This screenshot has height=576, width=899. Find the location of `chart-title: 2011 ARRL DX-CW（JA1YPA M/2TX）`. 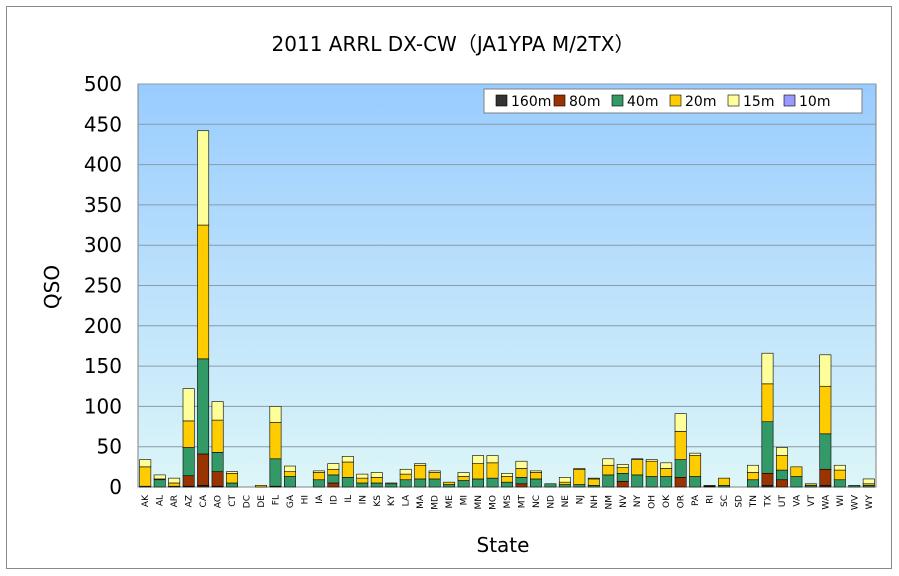

chart-title: 2011 ARRL DX-CW（JA1YPA M/2TX） is located at coordinates (453, 44).